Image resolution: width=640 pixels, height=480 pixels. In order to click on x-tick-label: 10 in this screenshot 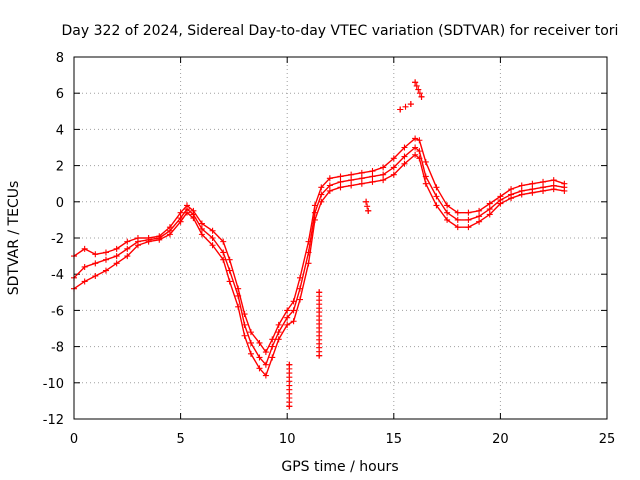, I will do `click(287, 439)`.